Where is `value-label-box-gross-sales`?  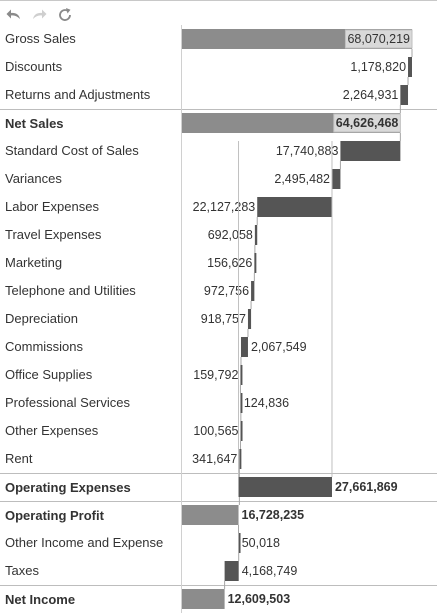
value-label-box-gross-sales is located at coordinates (378, 39).